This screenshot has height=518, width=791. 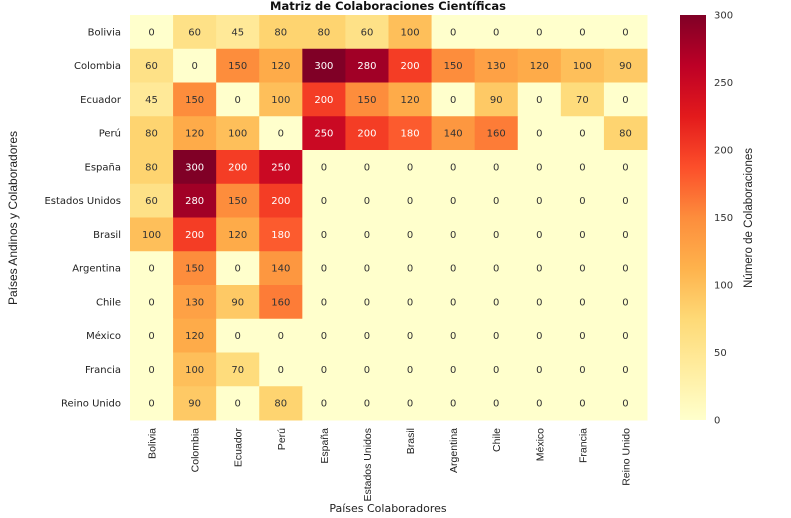 I want to click on y-tick-label: Argentina, so click(x=96, y=269).